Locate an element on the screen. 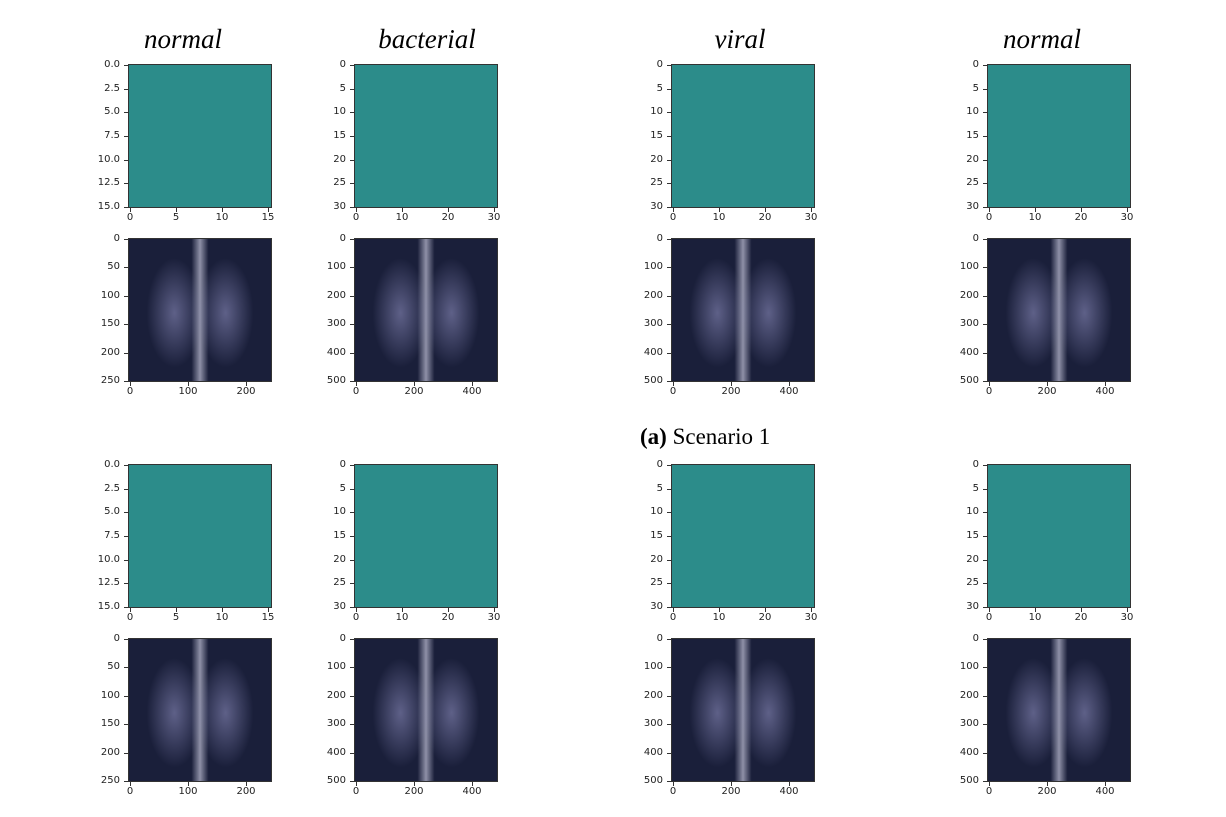  s1-normal2-xray is located at coordinates (1059, 310).